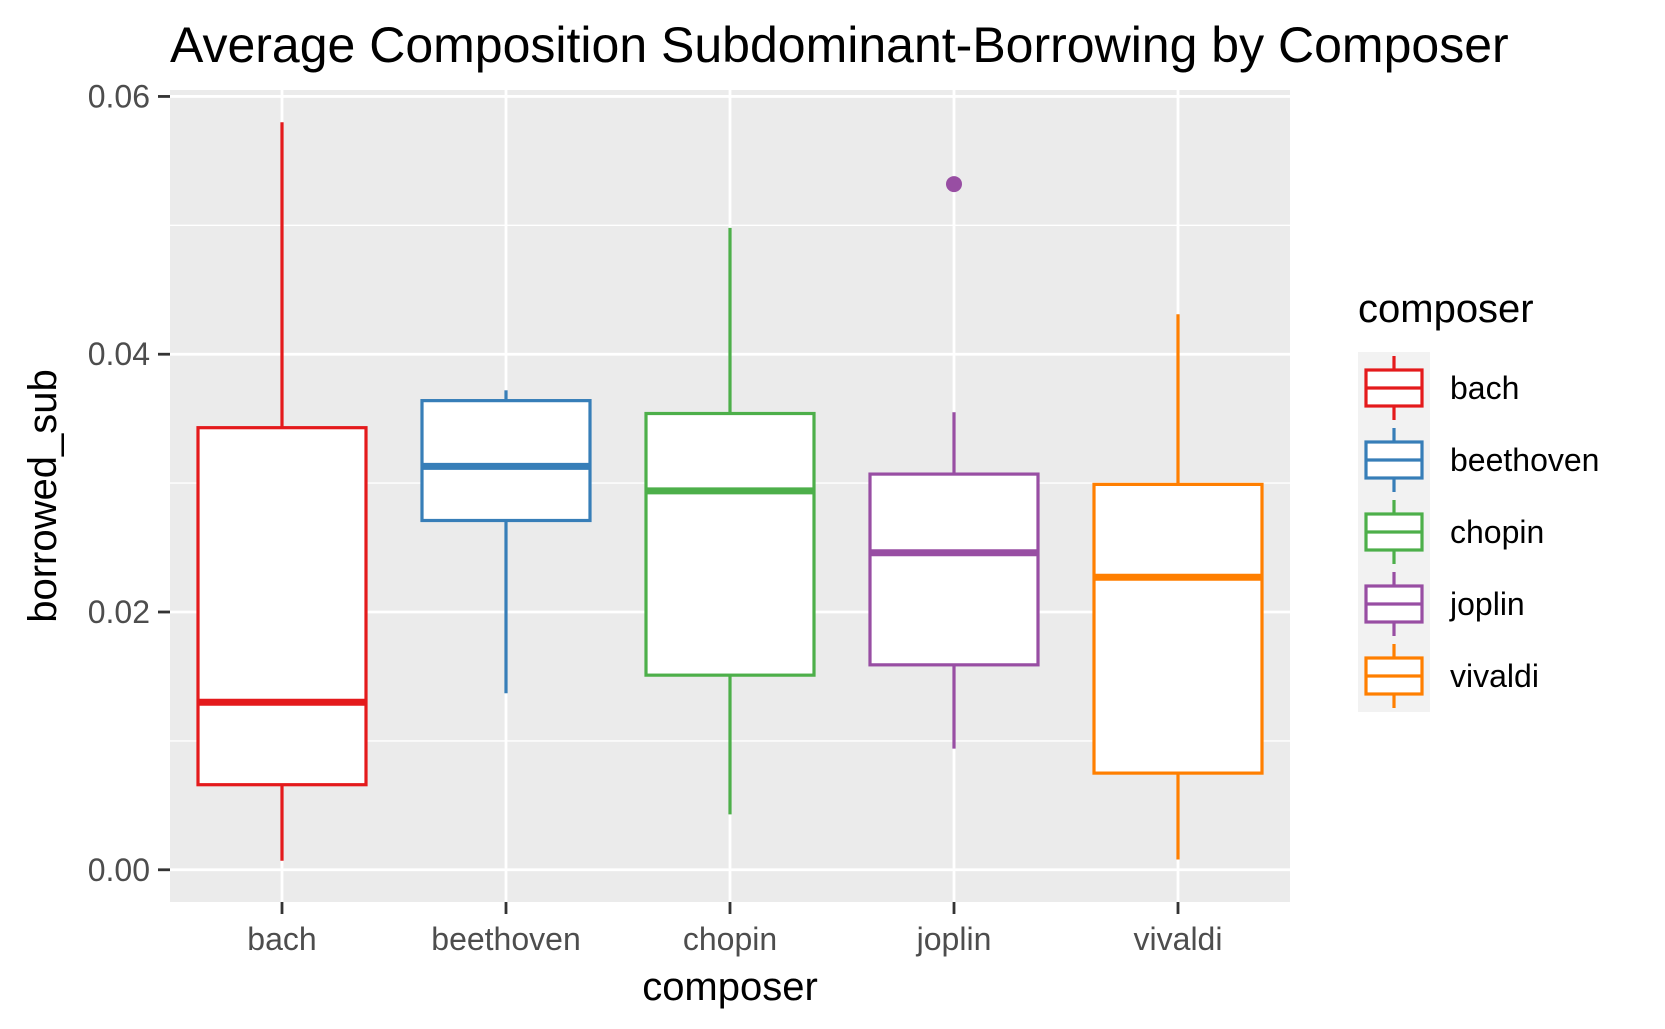 Image resolution: width=1665 pixels, height=1029 pixels. I want to click on box-beethoven, so click(506, 542).